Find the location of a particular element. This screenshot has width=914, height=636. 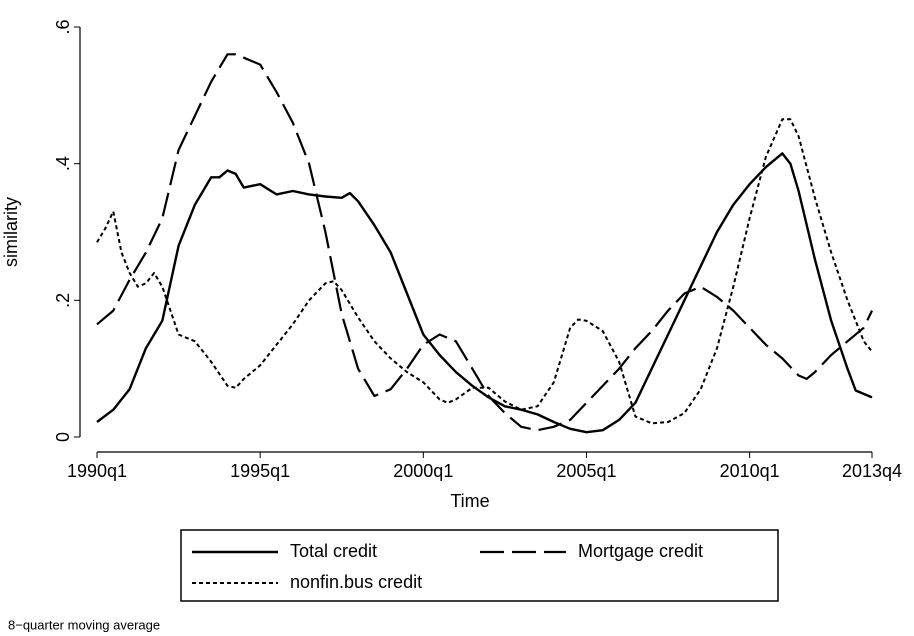

y-tick-label: .4 is located at coordinates (63, 163).